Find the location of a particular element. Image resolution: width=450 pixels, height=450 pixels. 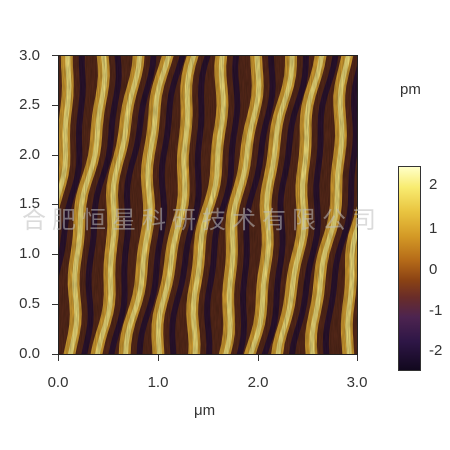

y-tick-label: 1.0 is located at coordinates (29, 253).